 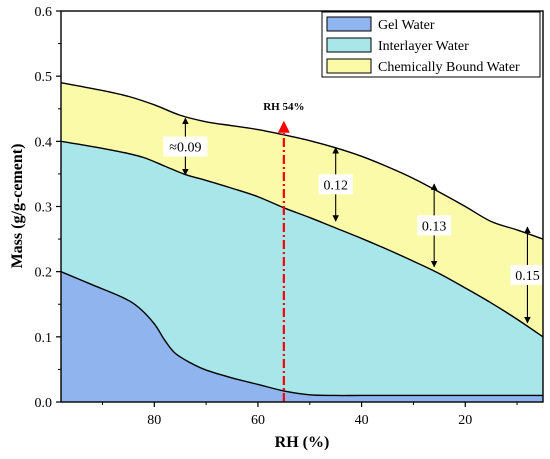 I want to click on y-axis-label: Mass (g/g-cement), so click(x=17, y=206).